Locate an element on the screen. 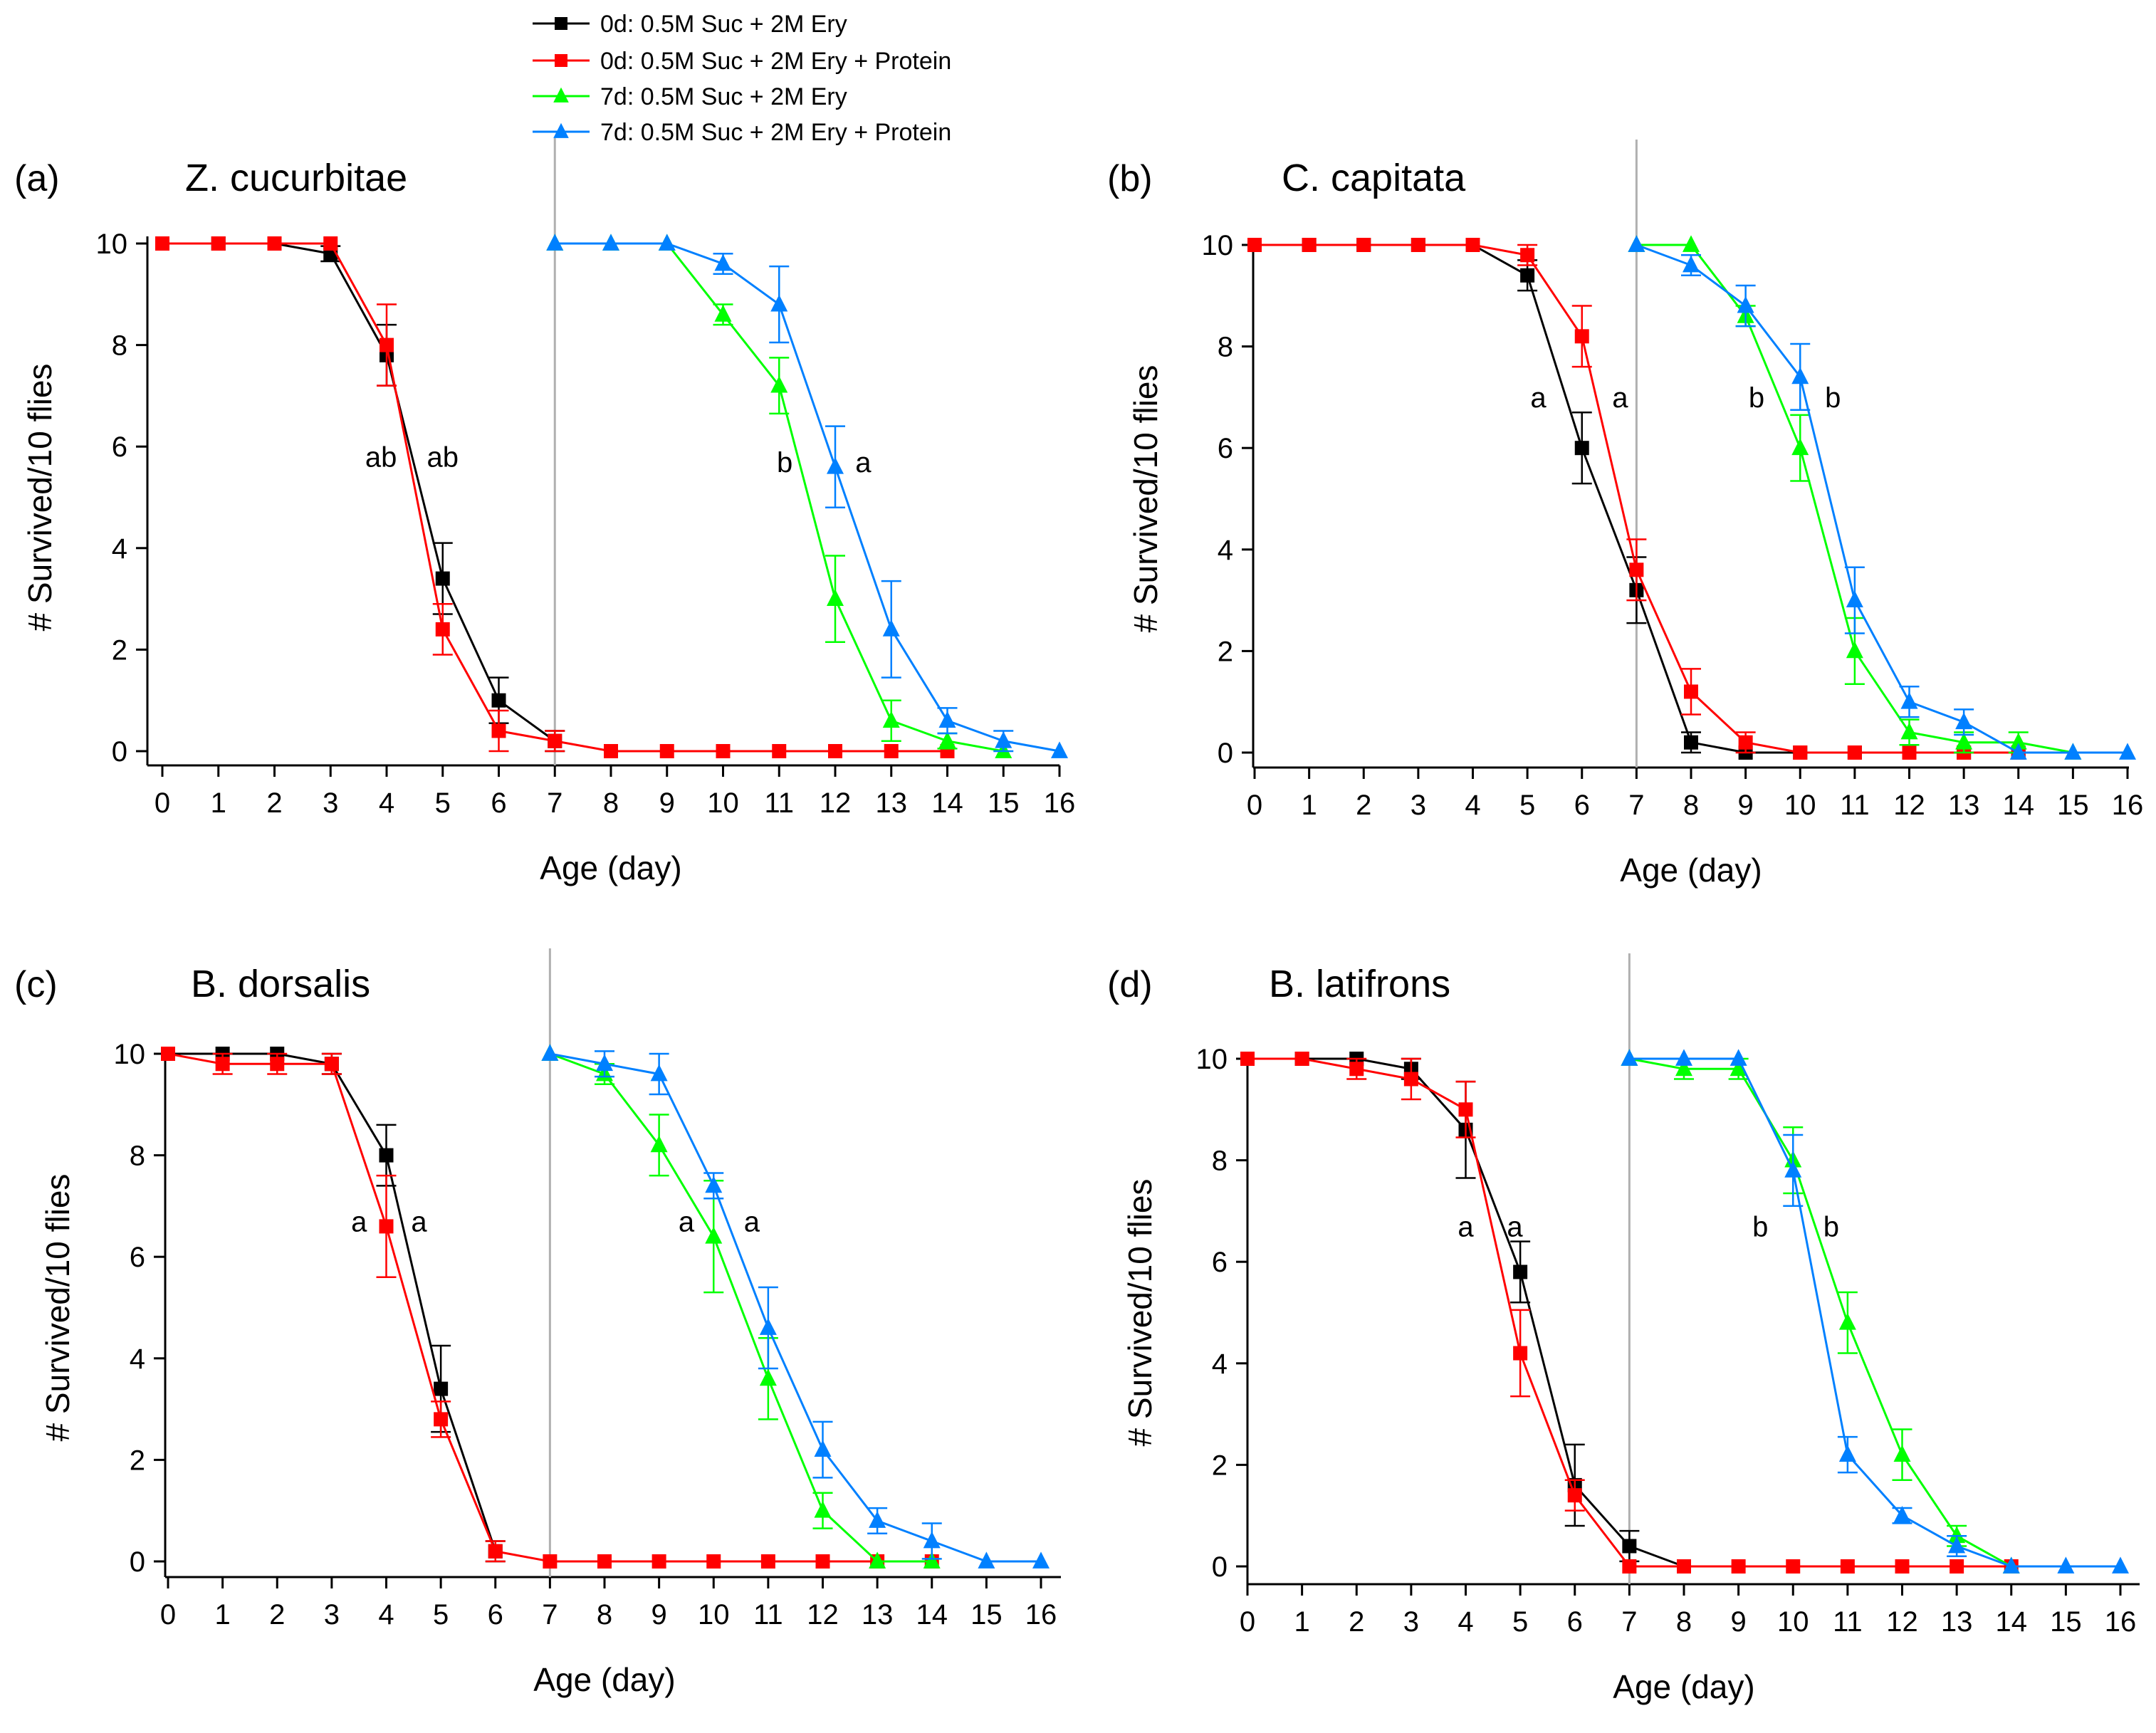  y-tick-label: 2 is located at coordinates (1225, 651).